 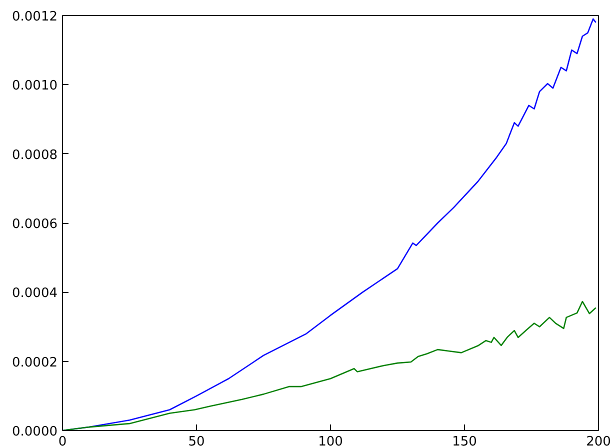 What do you see at coordinates (35, 294) in the screenshot?
I see `y-tick-label: 0.0004` at bounding box center [35, 294].